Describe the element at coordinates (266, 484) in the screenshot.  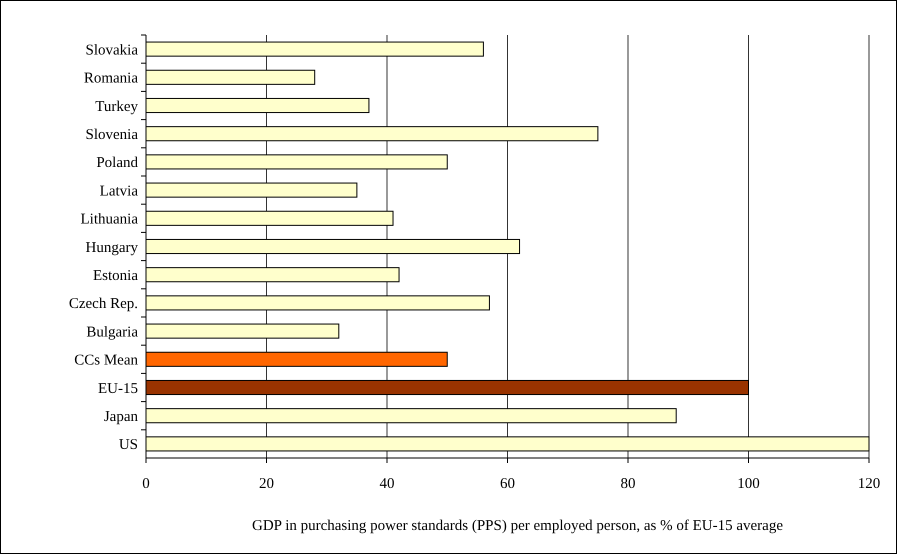
I see `x-tick-label: 20` at that location.